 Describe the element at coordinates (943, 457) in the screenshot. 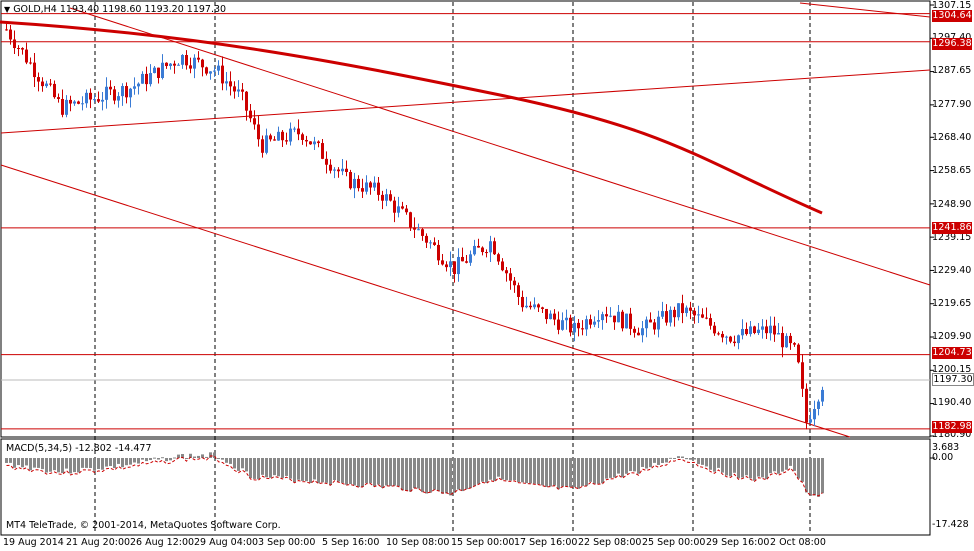

I see `macd-tick: 0.00` at that location.